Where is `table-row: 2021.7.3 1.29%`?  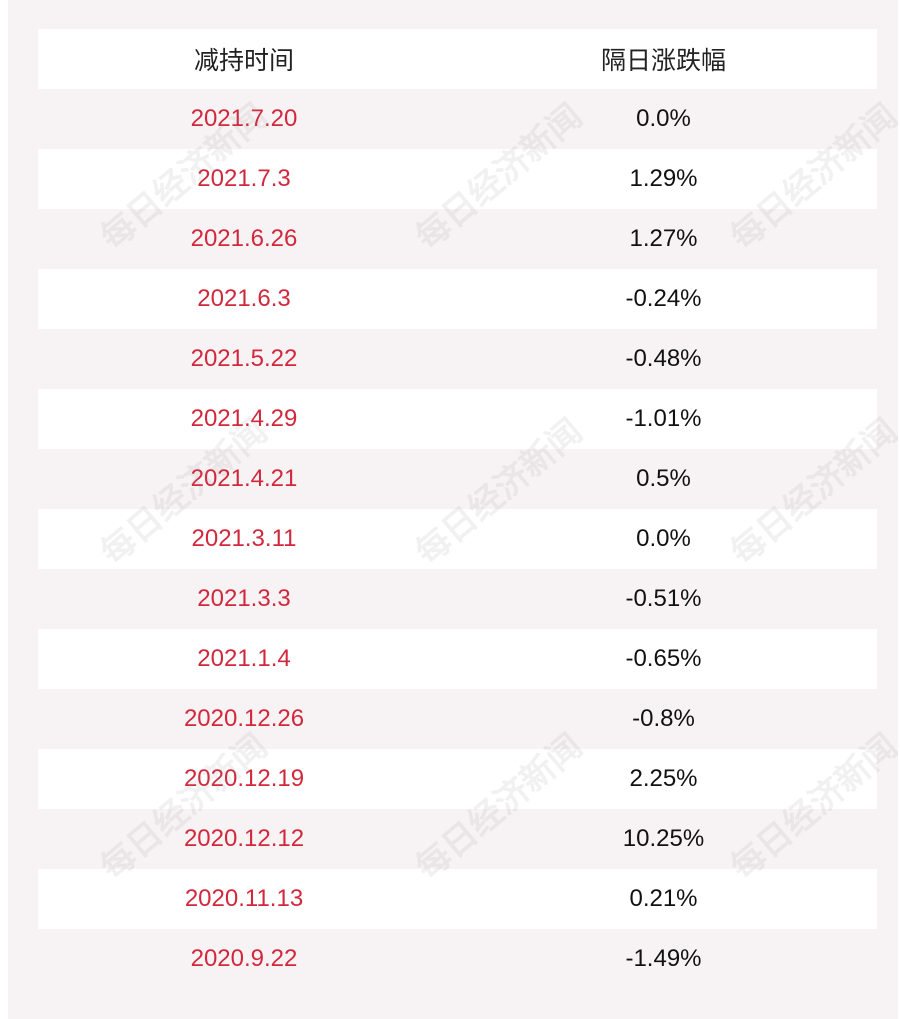
table-row: 2021.7.3 1.29% is located at coordinates (457, 179).